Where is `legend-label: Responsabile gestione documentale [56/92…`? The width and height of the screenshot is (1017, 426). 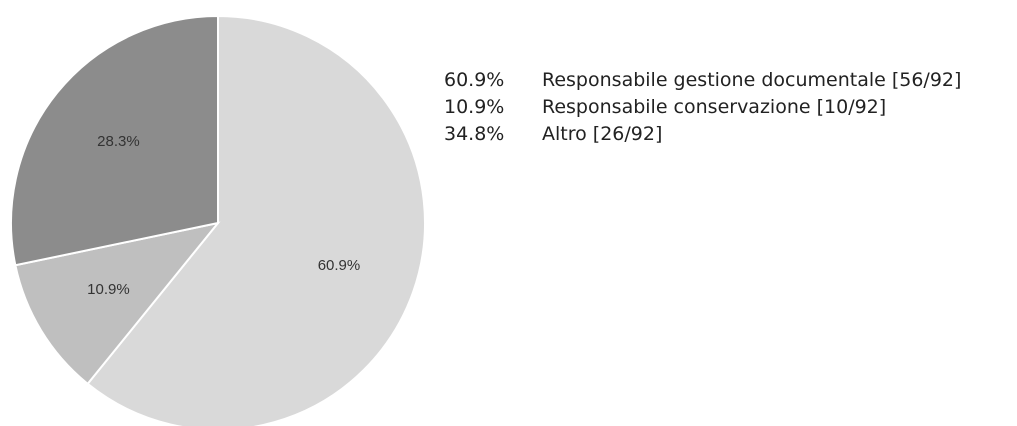 legend-label: Responsabile gestione documentale [56/92… is located at coordinates (752, 80).